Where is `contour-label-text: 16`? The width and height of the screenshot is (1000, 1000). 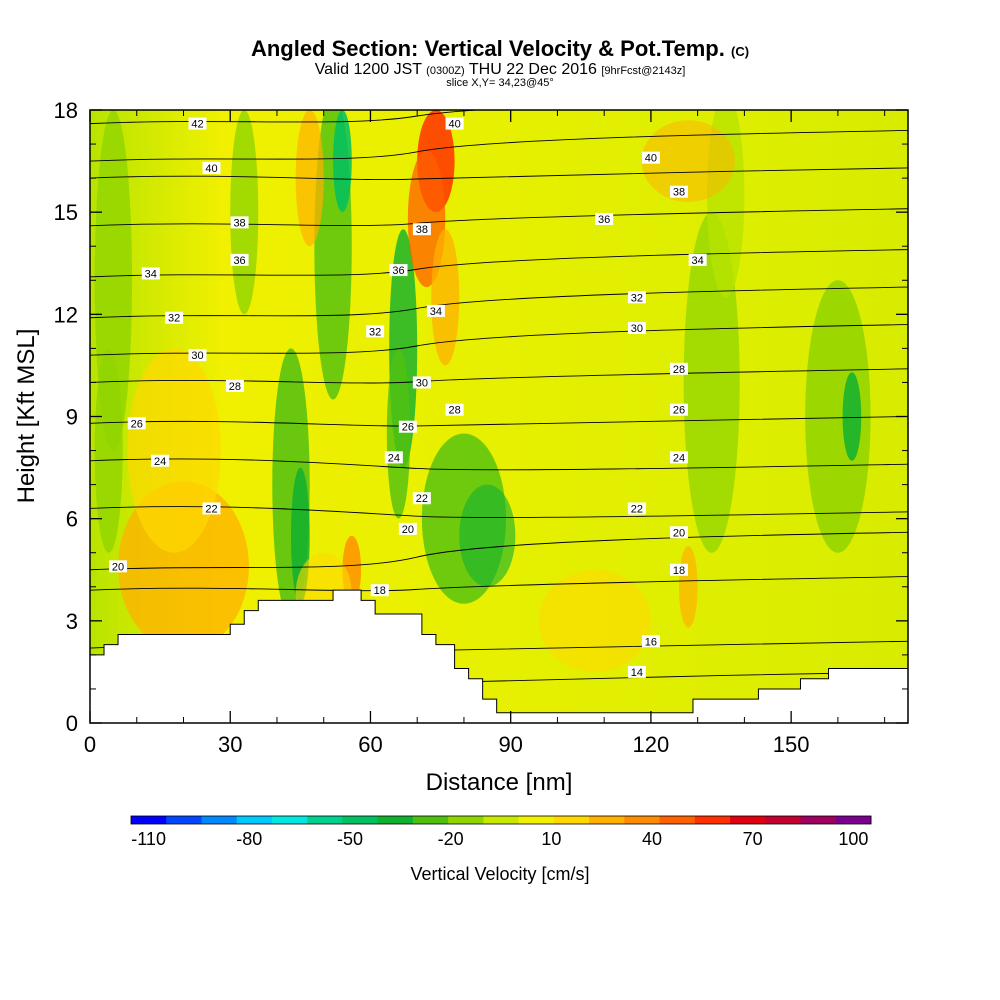
contour-label-text: 16 is located at coordinates (651, 642).